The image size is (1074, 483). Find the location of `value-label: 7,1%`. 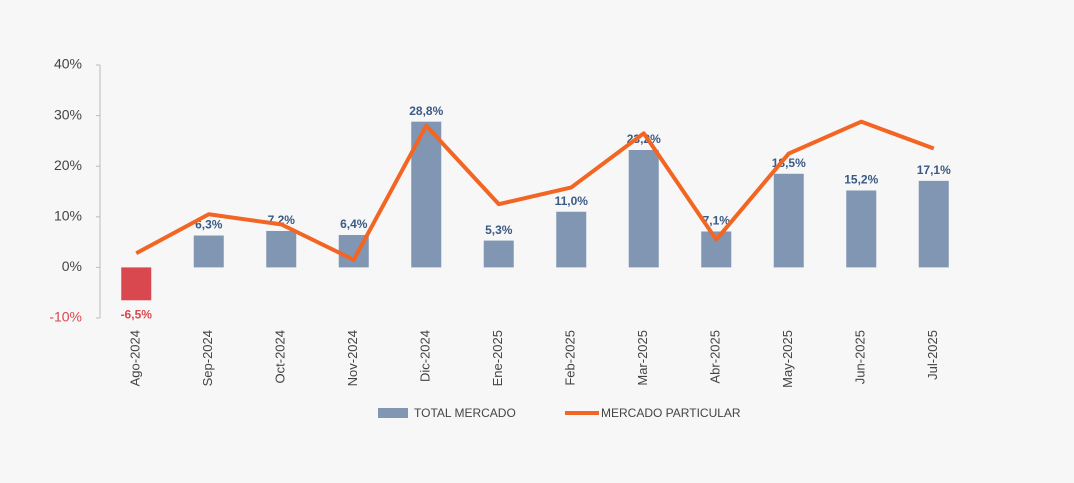

value-label: 7,1% is located at coordinates (717, 221).